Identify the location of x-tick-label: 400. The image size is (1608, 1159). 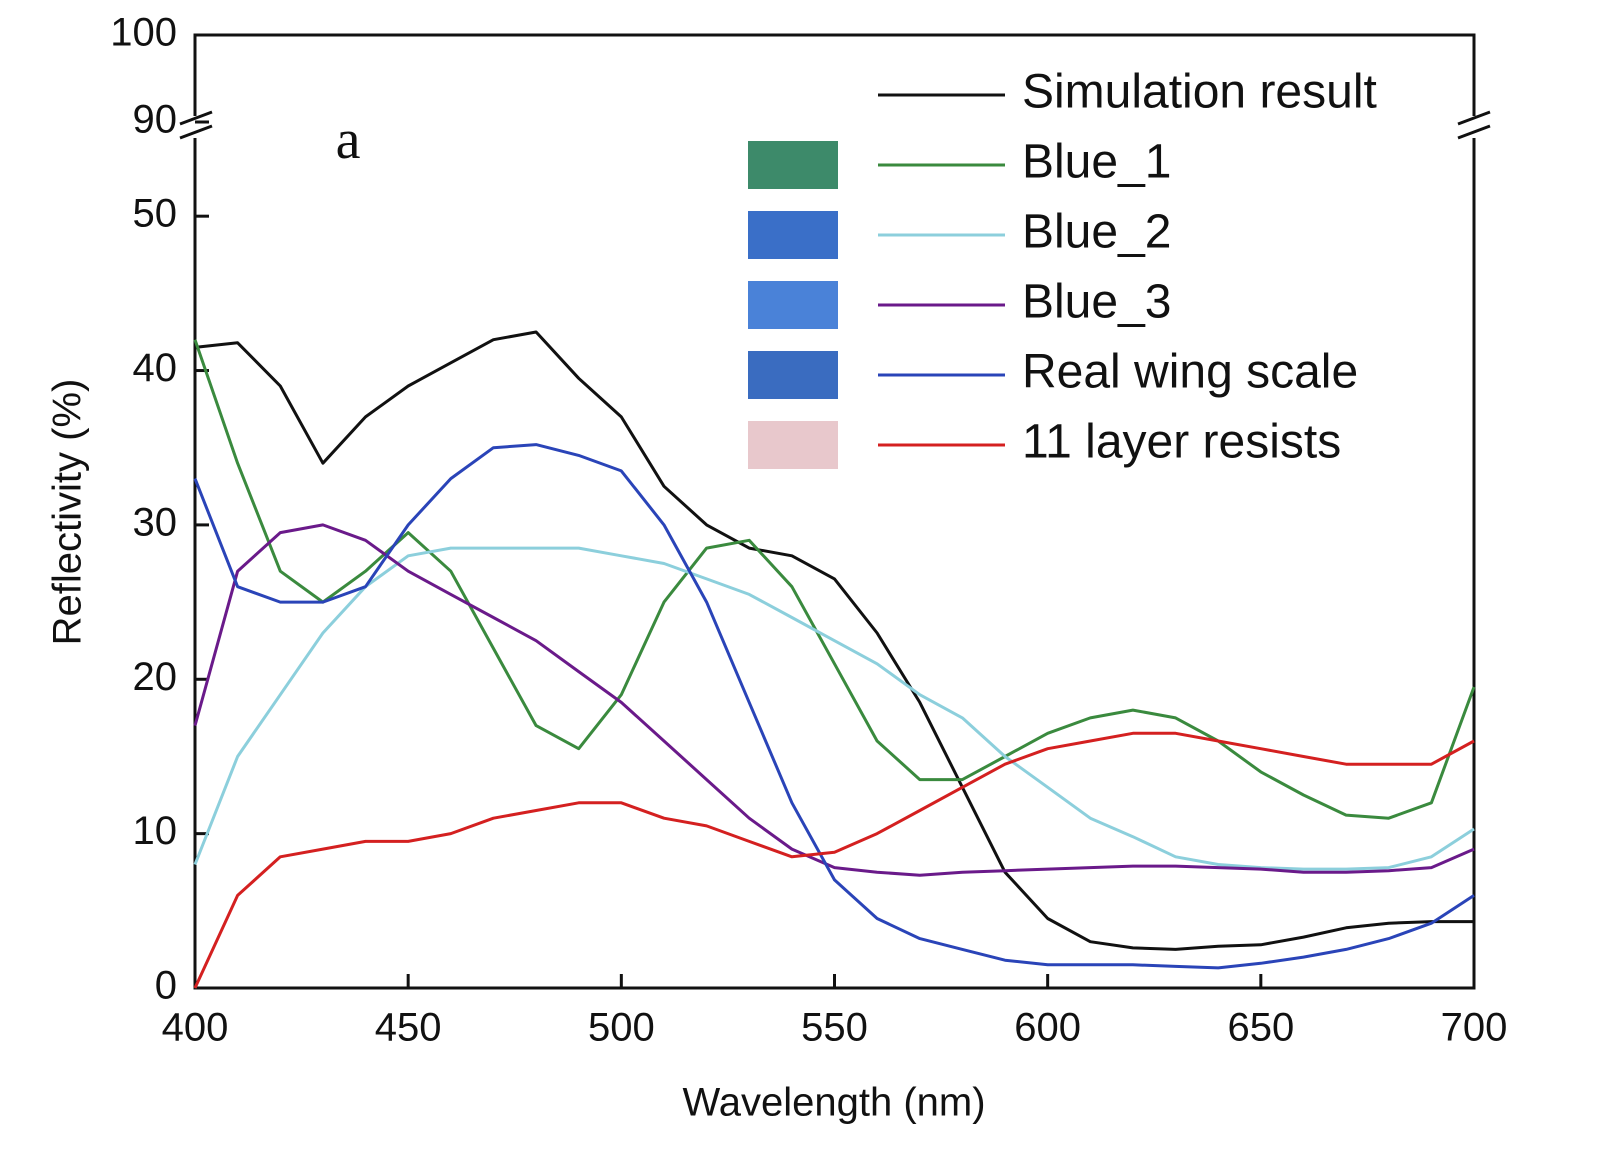
(195, 1028).